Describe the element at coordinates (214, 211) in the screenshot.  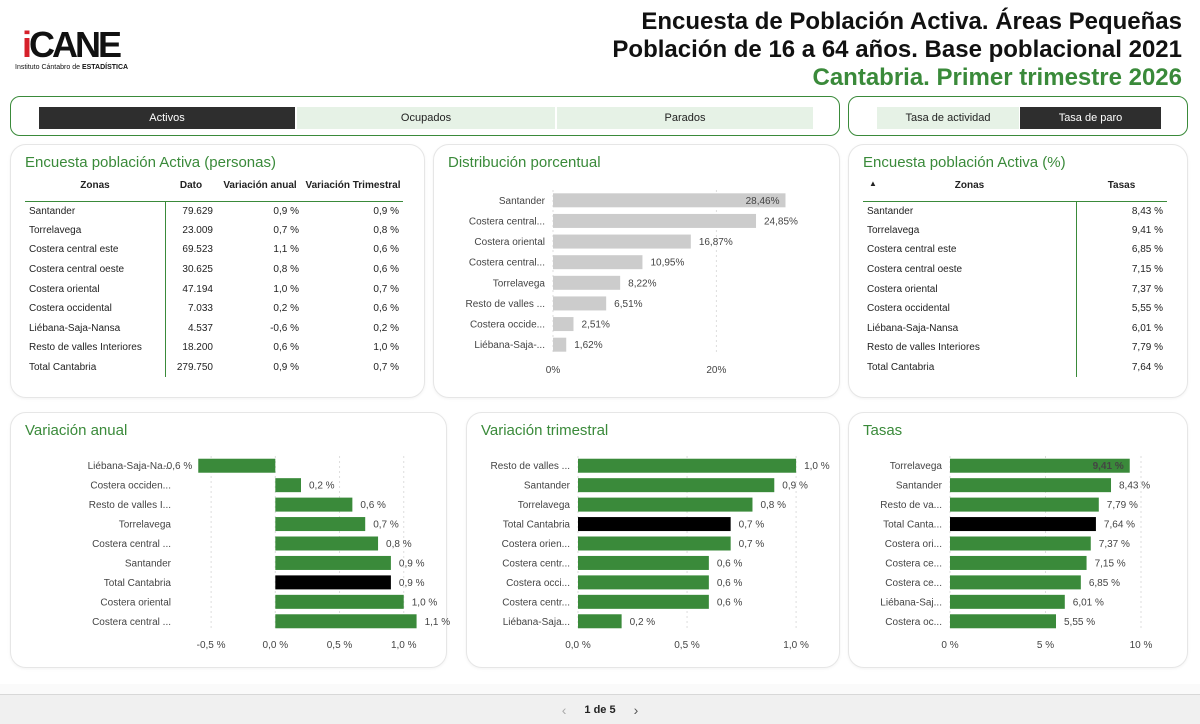
I see `table-row: Santander 79.629 0,9 % 0,9 %` at that location.